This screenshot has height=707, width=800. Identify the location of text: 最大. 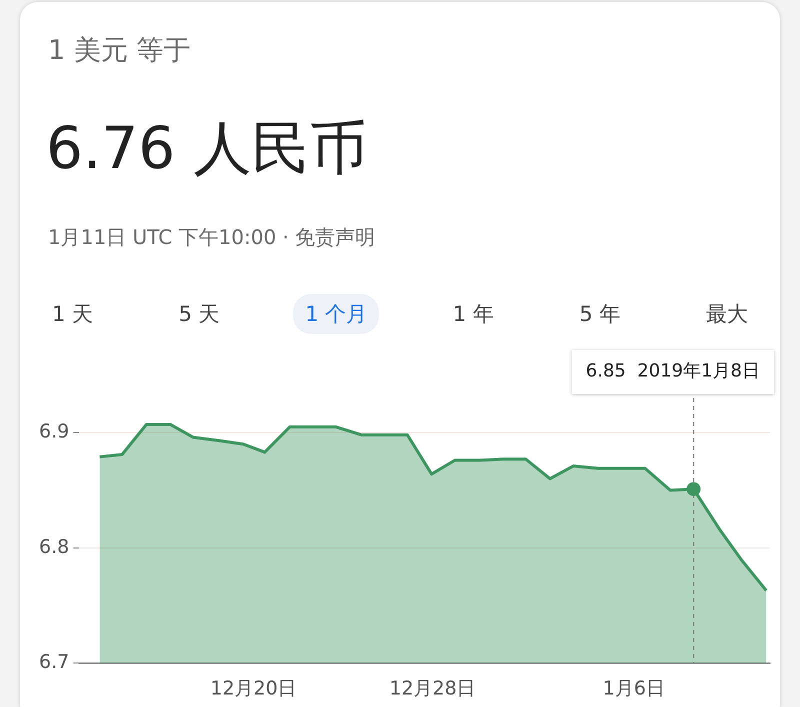
(726, 314).